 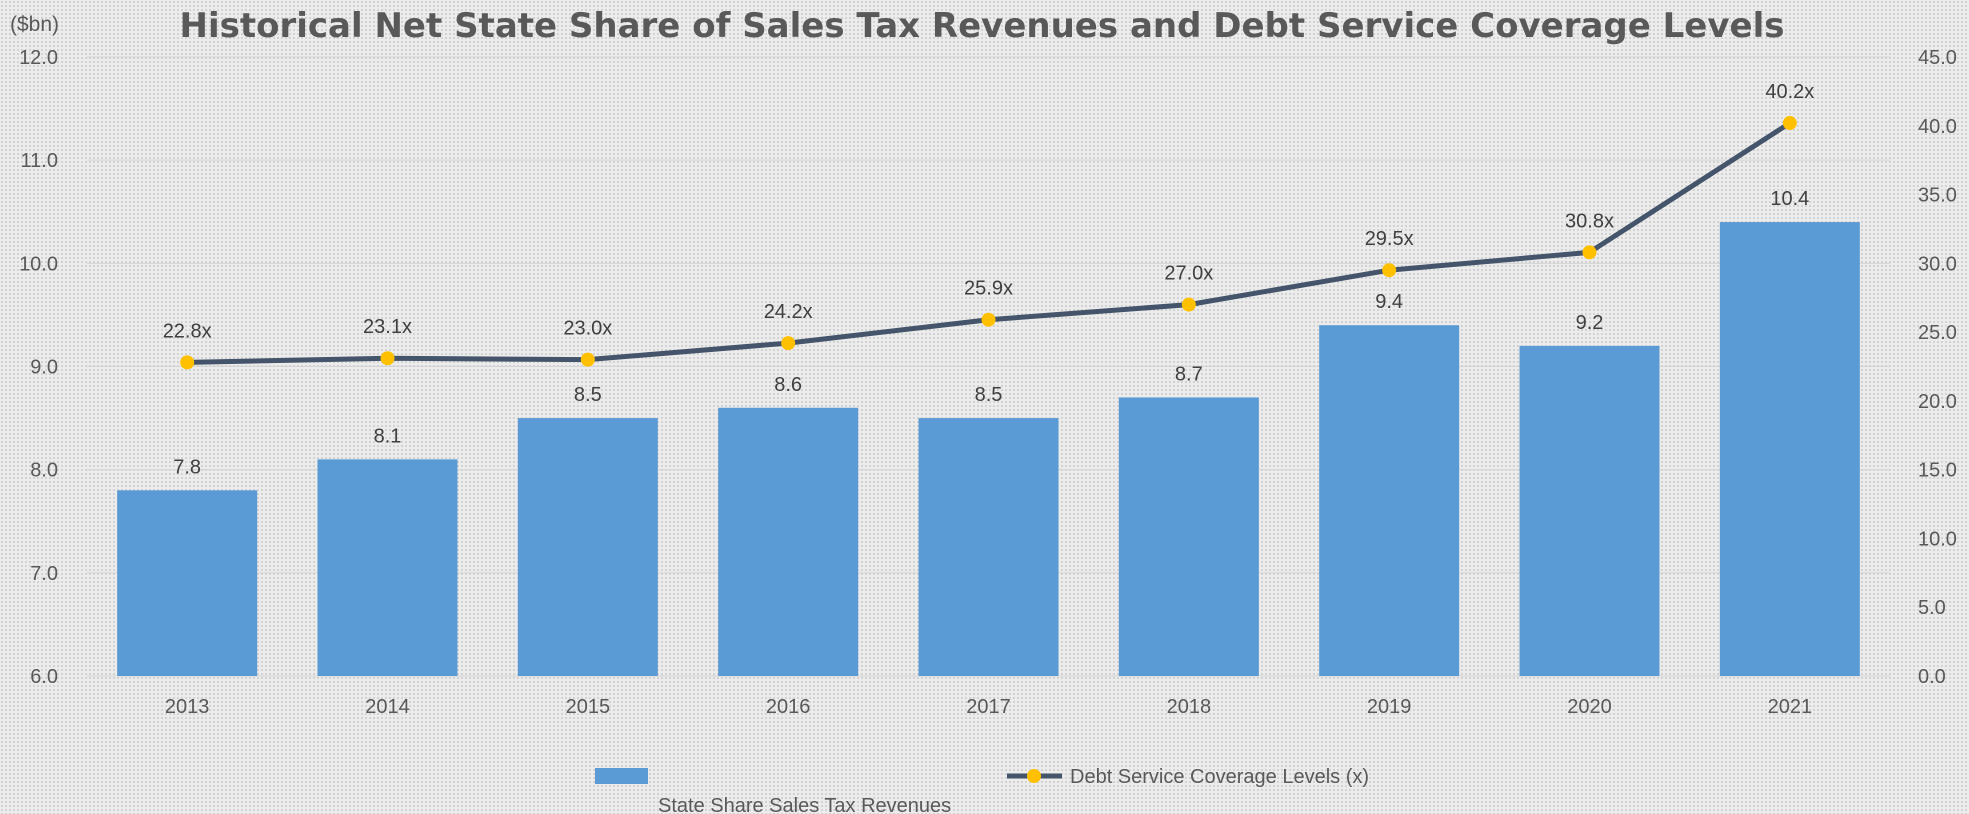 What do you see at coordinates (1937, 127) in the screenshot?
I see `right-tick-label: 40.0` at bounding box center [1937, 127].